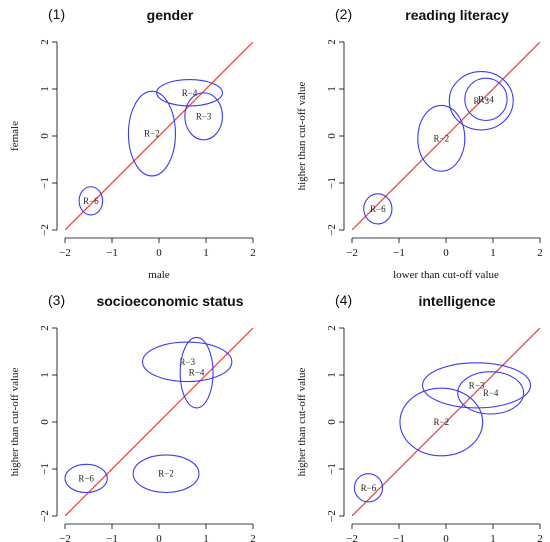 The height and width of the screenshot is (542, 550). I want to click on panel-title: gender, so click(170, 15).